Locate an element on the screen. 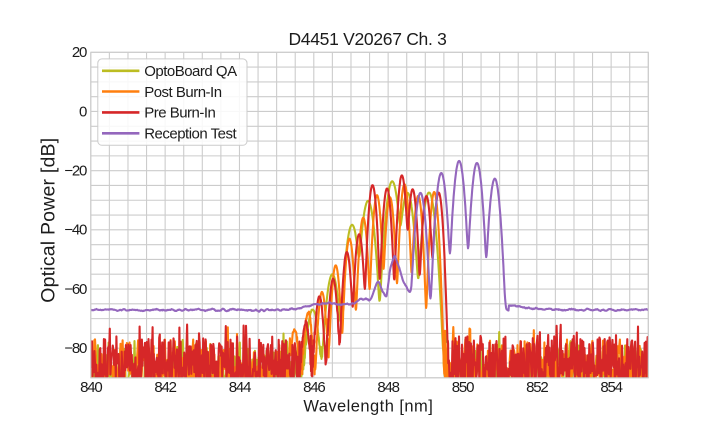 The height and width of the screenshot is (432, 720). svg-text: Wavelength [nm] is located at coordinates (368, 407).